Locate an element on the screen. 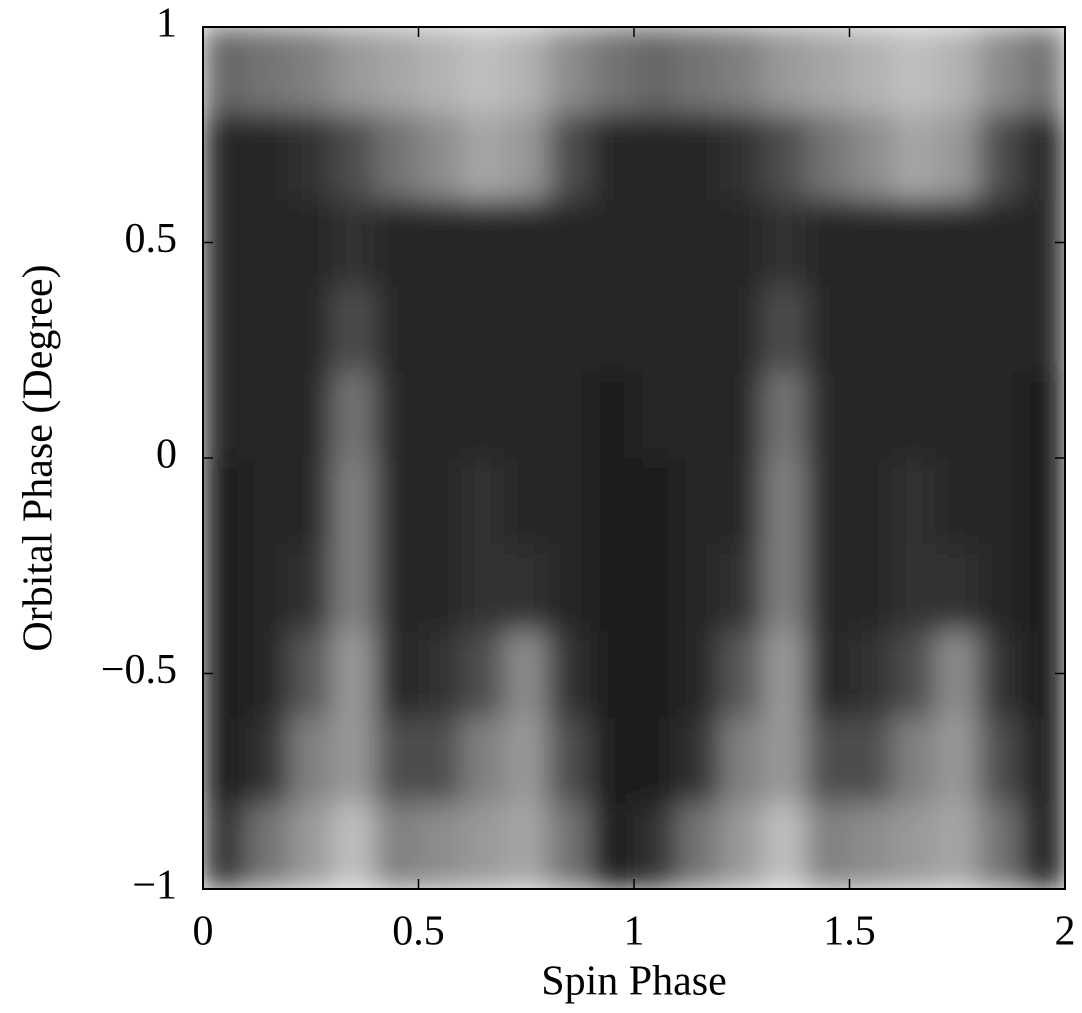 The width and height of the screenshot is (1082, 1013). y-axis-label: Orbital Phase (Degree) is located at coordinates (39, 457).